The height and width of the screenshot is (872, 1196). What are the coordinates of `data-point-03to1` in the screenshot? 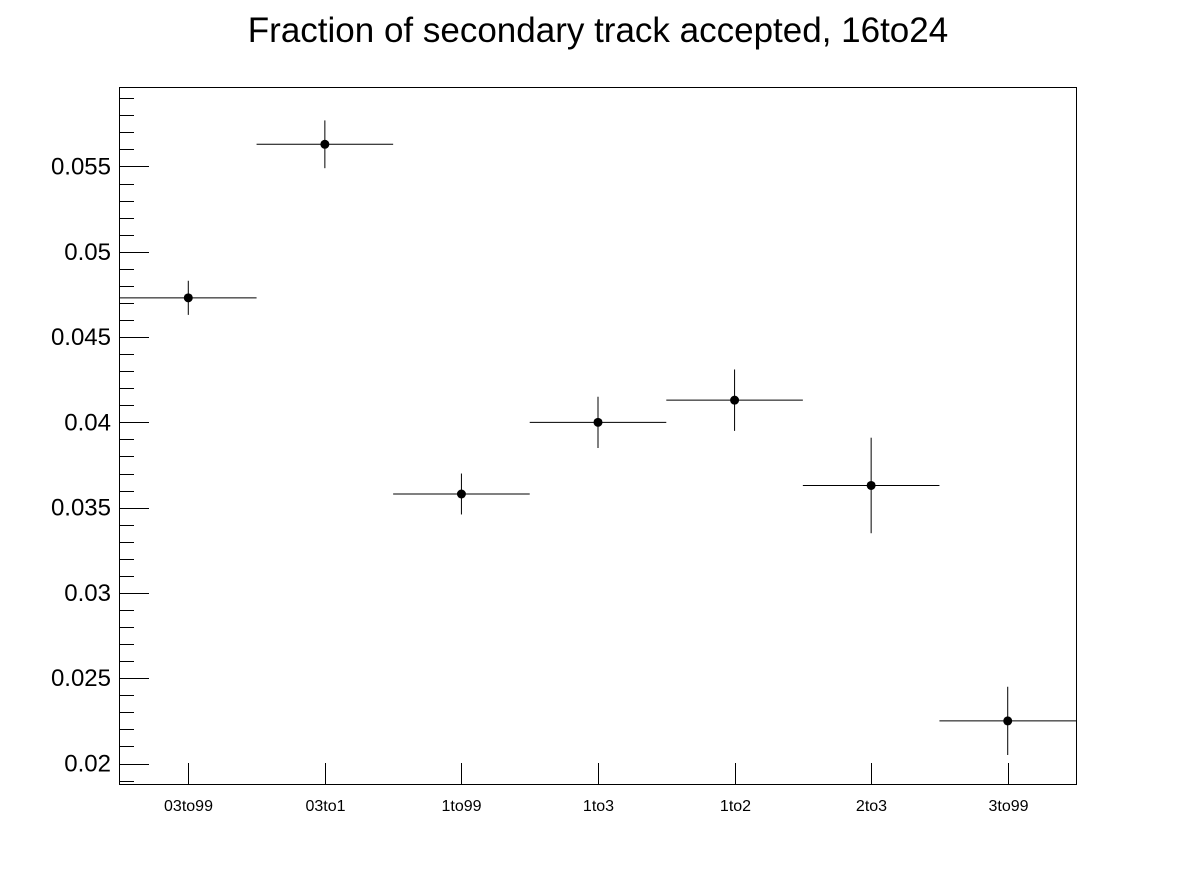 It's located at (325, 144).